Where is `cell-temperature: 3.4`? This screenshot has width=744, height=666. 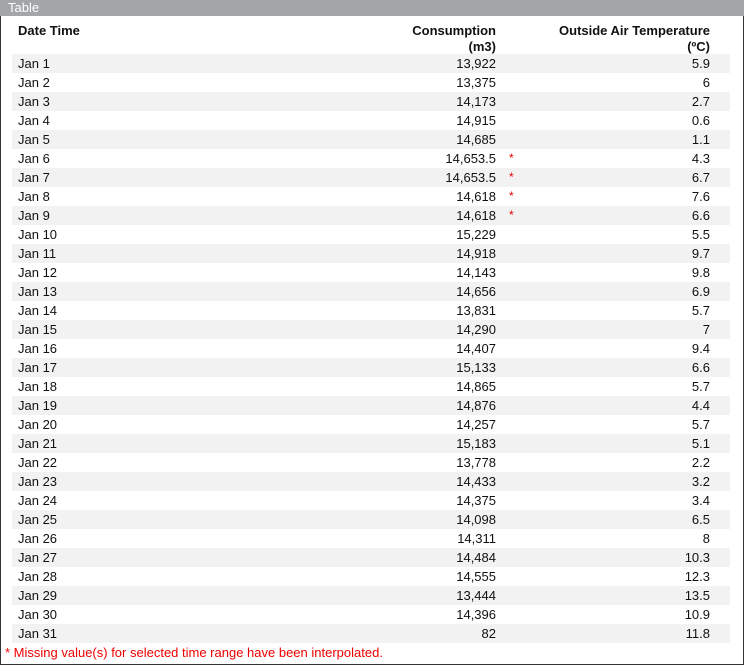
cell-temperature: 3.4 is located at coordinates (700, 500).